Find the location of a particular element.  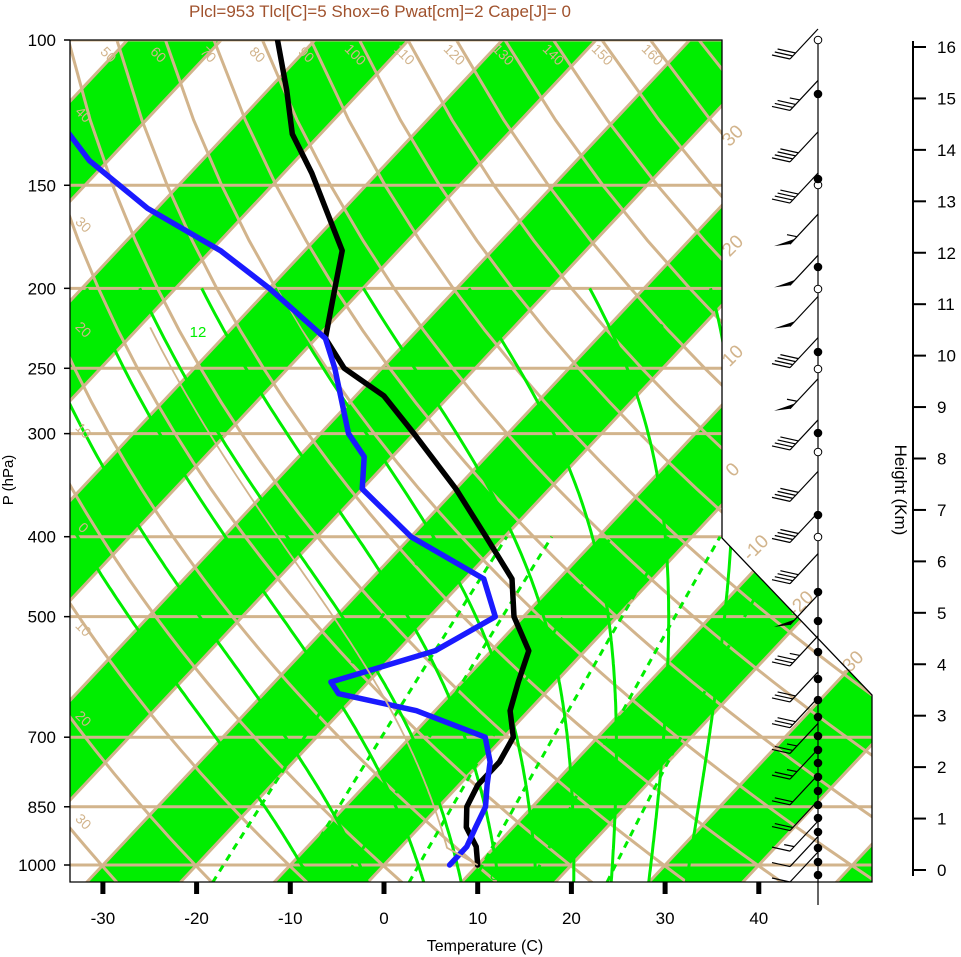

height-tick-label: 10 is located at coordinates (946, 356).